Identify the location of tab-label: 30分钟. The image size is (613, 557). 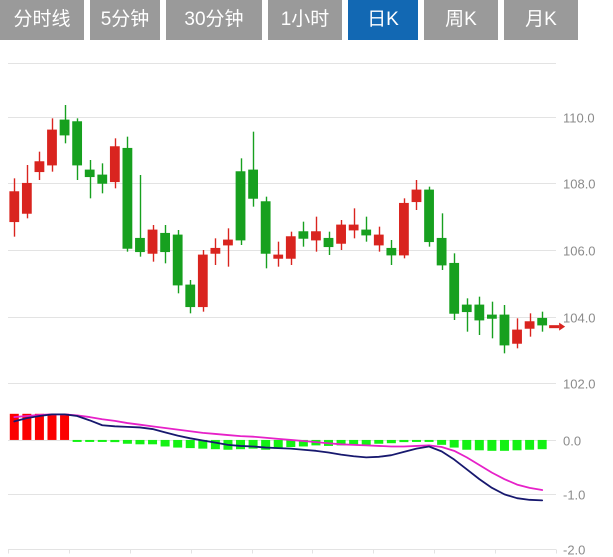
(214, 19).